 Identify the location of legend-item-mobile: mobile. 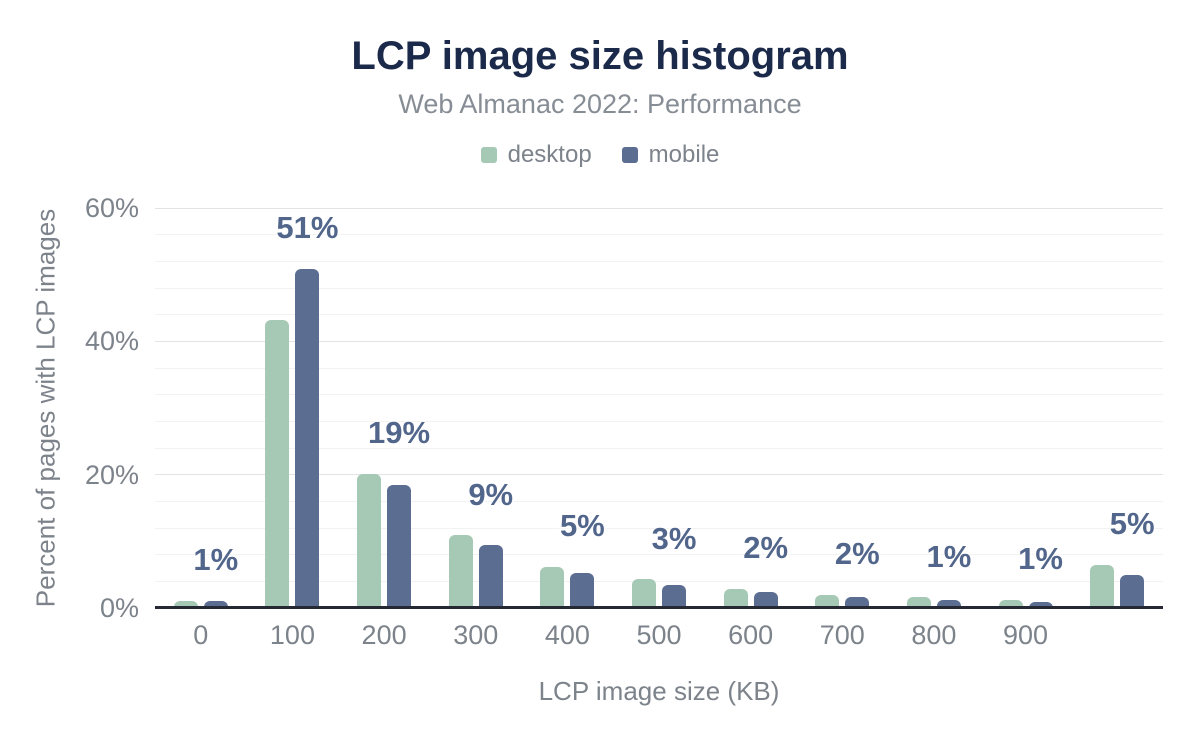
(670, 155).